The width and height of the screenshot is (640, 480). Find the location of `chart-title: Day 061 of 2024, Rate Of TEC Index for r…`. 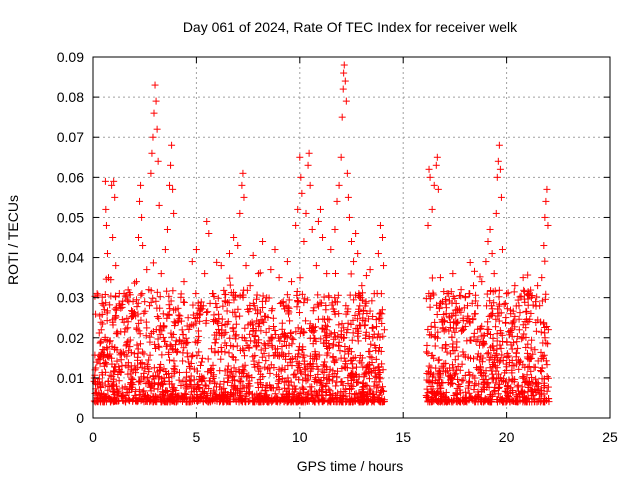

chart-title: Day 061 of 2024, Rate Of TEC Index for r… is located at coordinates (350, 27).